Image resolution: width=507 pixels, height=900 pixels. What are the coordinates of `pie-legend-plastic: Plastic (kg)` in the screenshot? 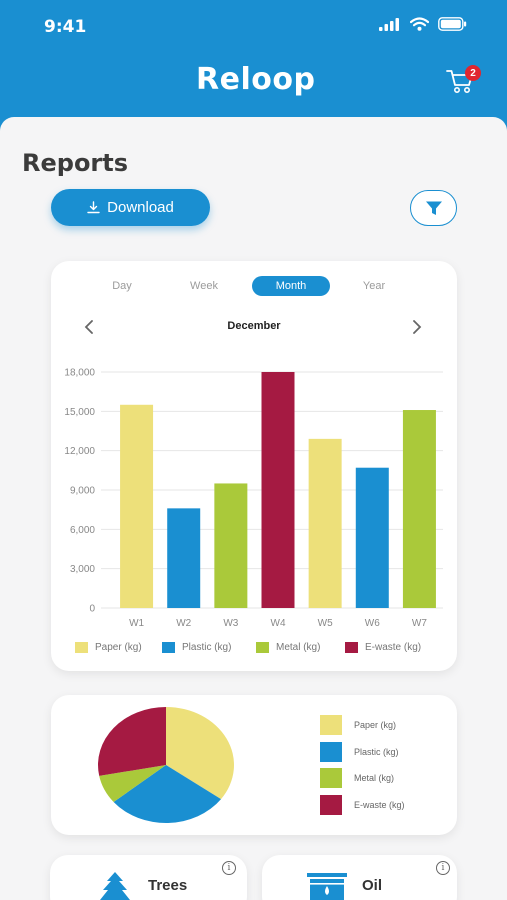 It's located at (359, 752).